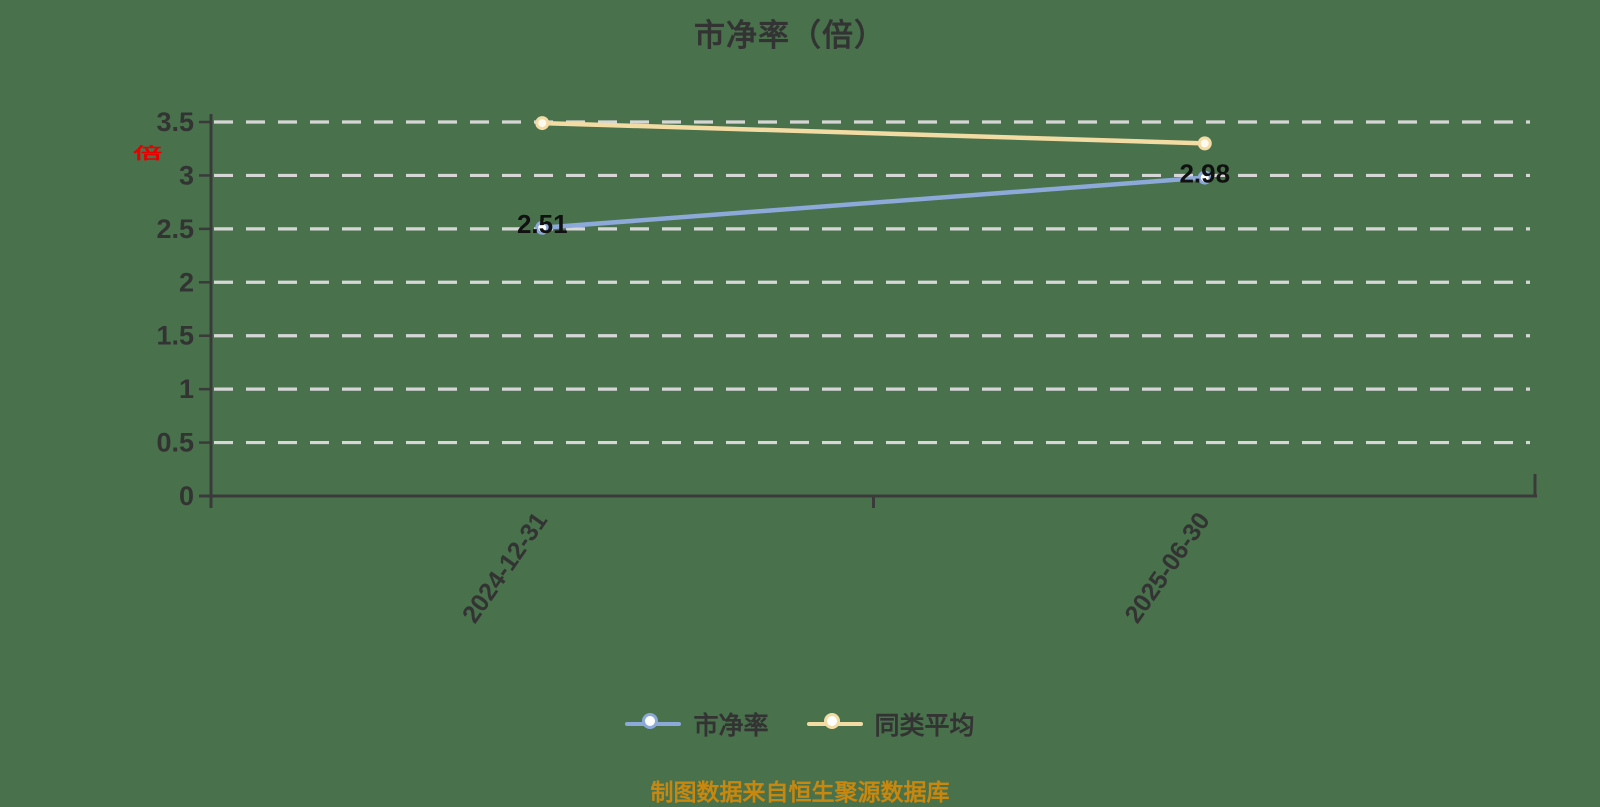 This screenshot has width=1600, height=807. What do you see at coordinates (924, 726) in the screenshot?
I see `legend-label: 同类平均` at bounding box center [924, 726].